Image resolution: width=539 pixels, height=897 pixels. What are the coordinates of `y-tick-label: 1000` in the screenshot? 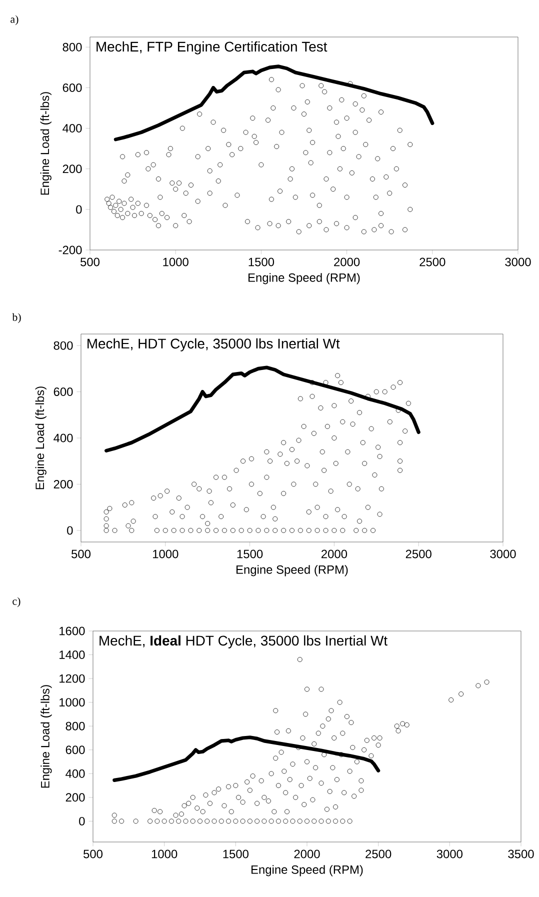 It's located at (72, 702).